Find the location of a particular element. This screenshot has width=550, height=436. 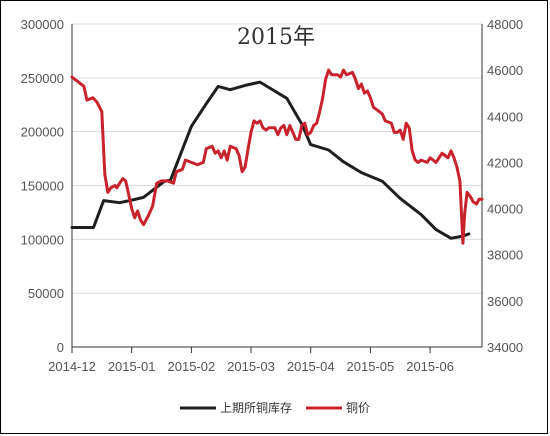

chart-title: 2015年 is located at coordinates (276, 37).